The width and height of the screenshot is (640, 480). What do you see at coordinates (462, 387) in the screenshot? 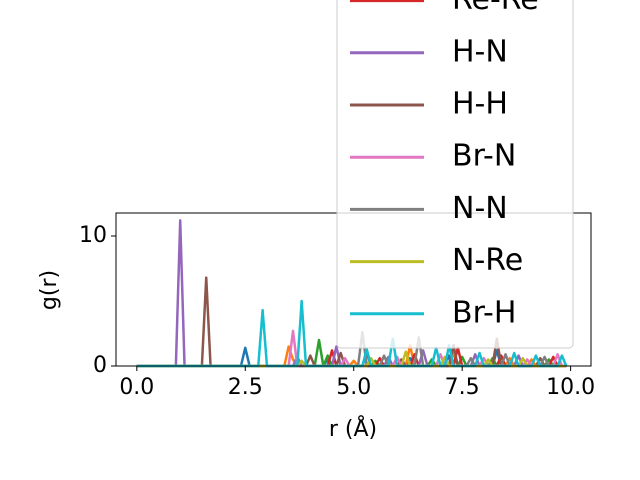
I see `x-tick-label: 7.5` at bounding box center [462, 387].